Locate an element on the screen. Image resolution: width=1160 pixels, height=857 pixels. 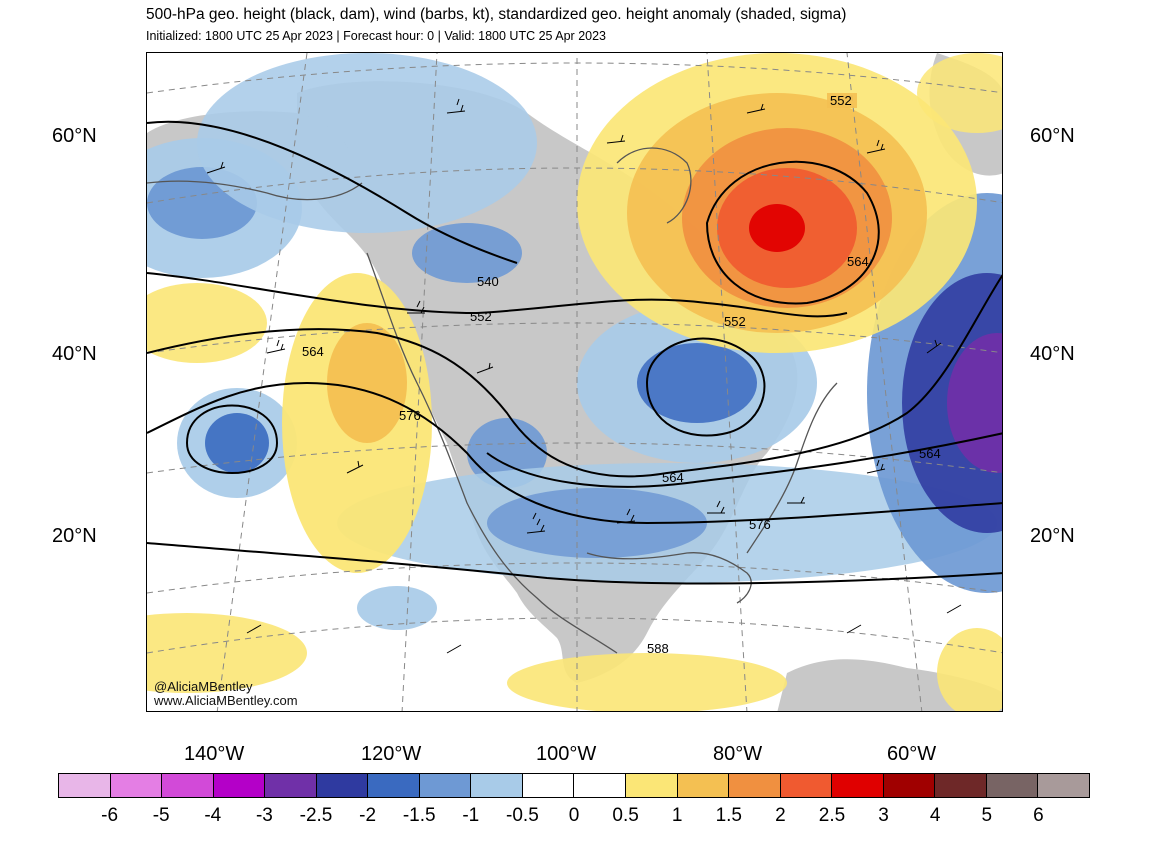
colorbar-tick-label: -3 is located at coordinates (264, 815).